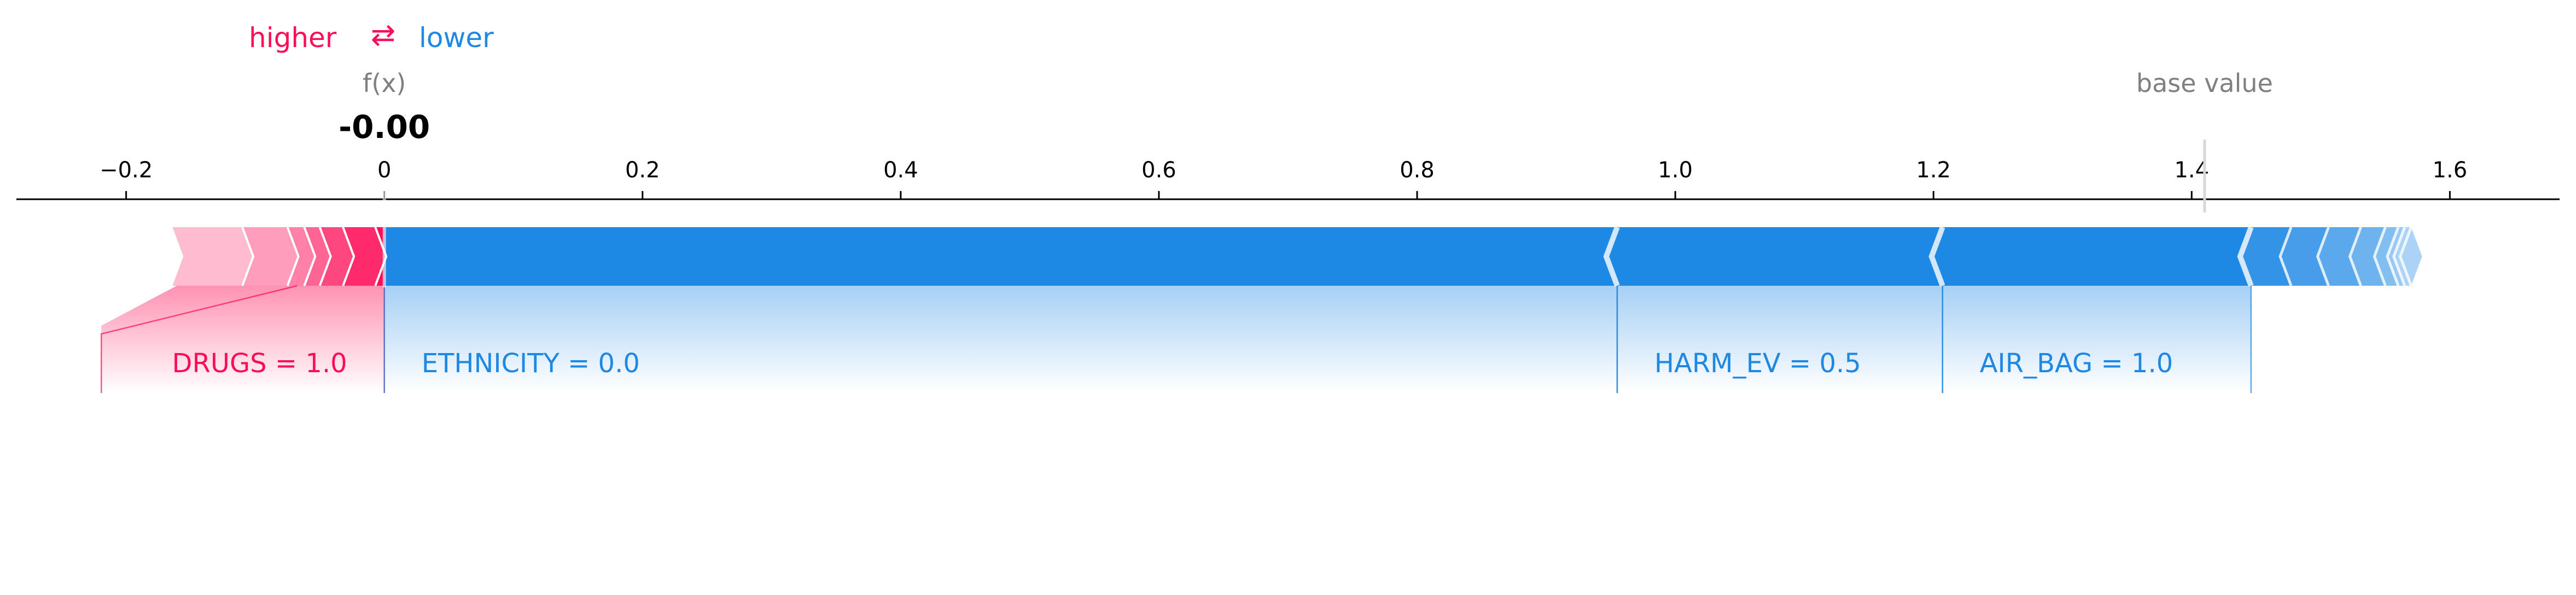  Describe the element at coordinates (1757, 363) in the screenshot. I see `feature-label: HARM_EV = 0.5` at that location.